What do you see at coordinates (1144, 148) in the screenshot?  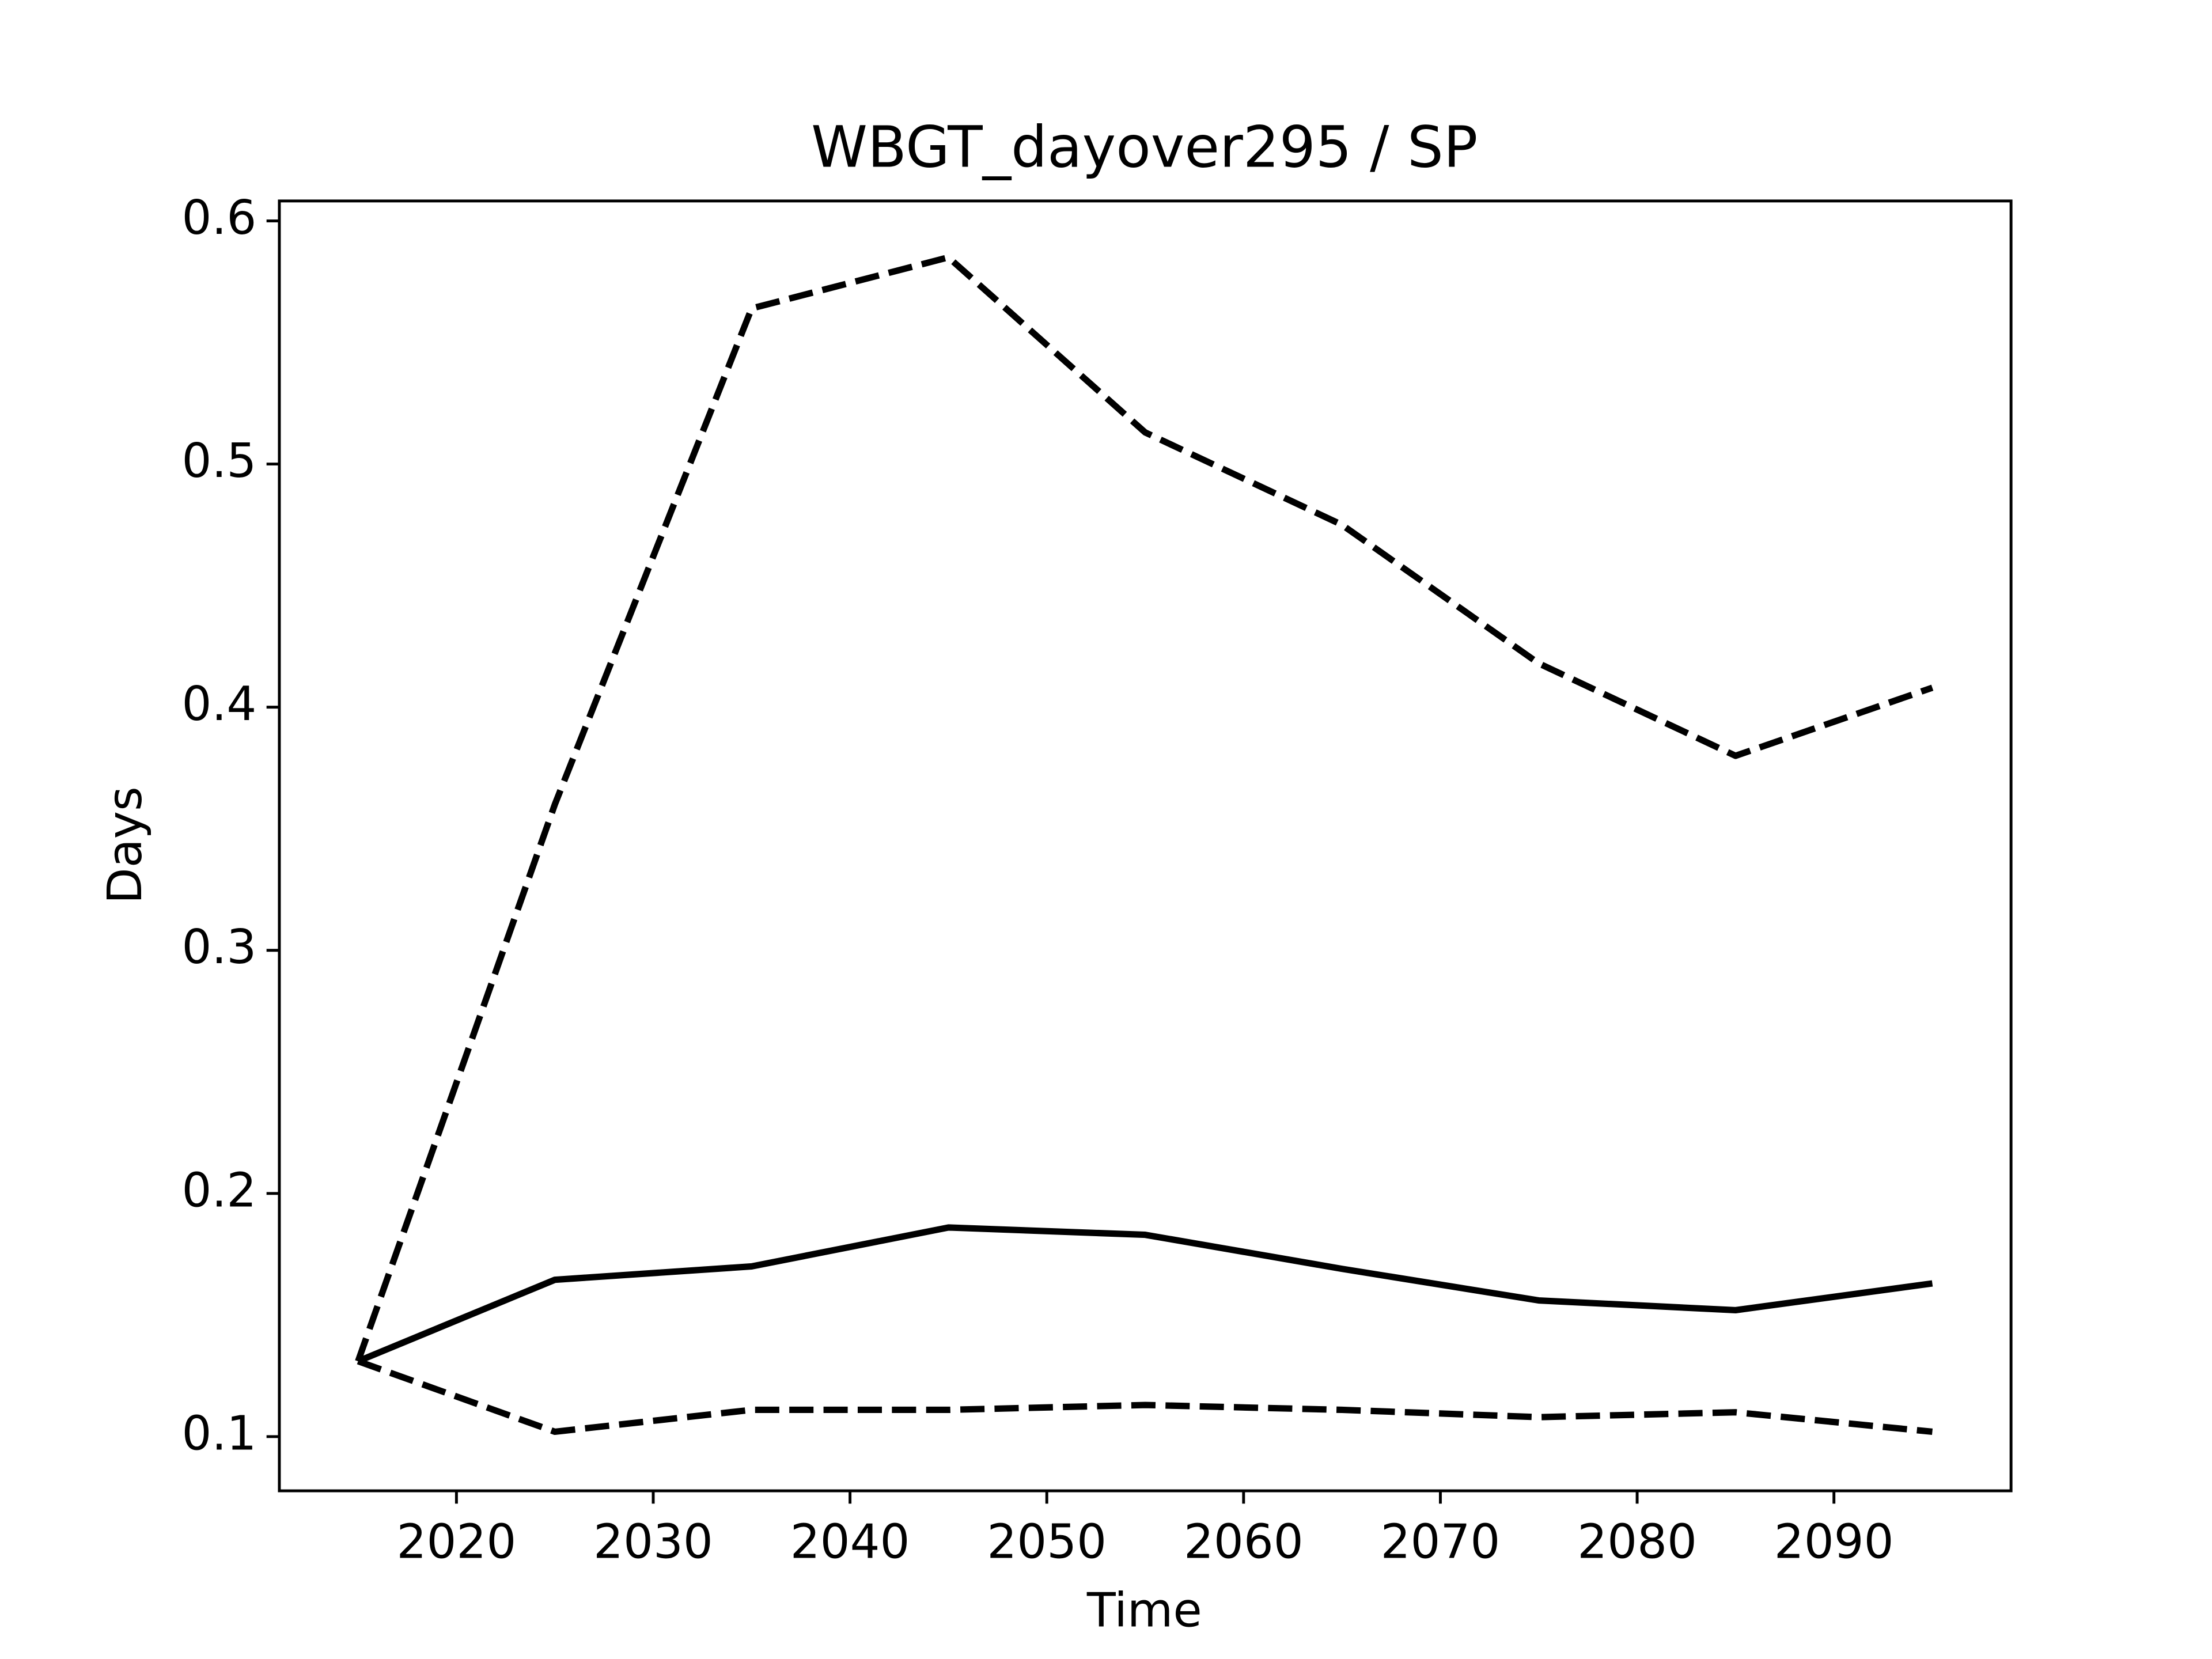 I see `chart-title: WBGT_dayover295 / SP` at bounding box center [1144, 148].